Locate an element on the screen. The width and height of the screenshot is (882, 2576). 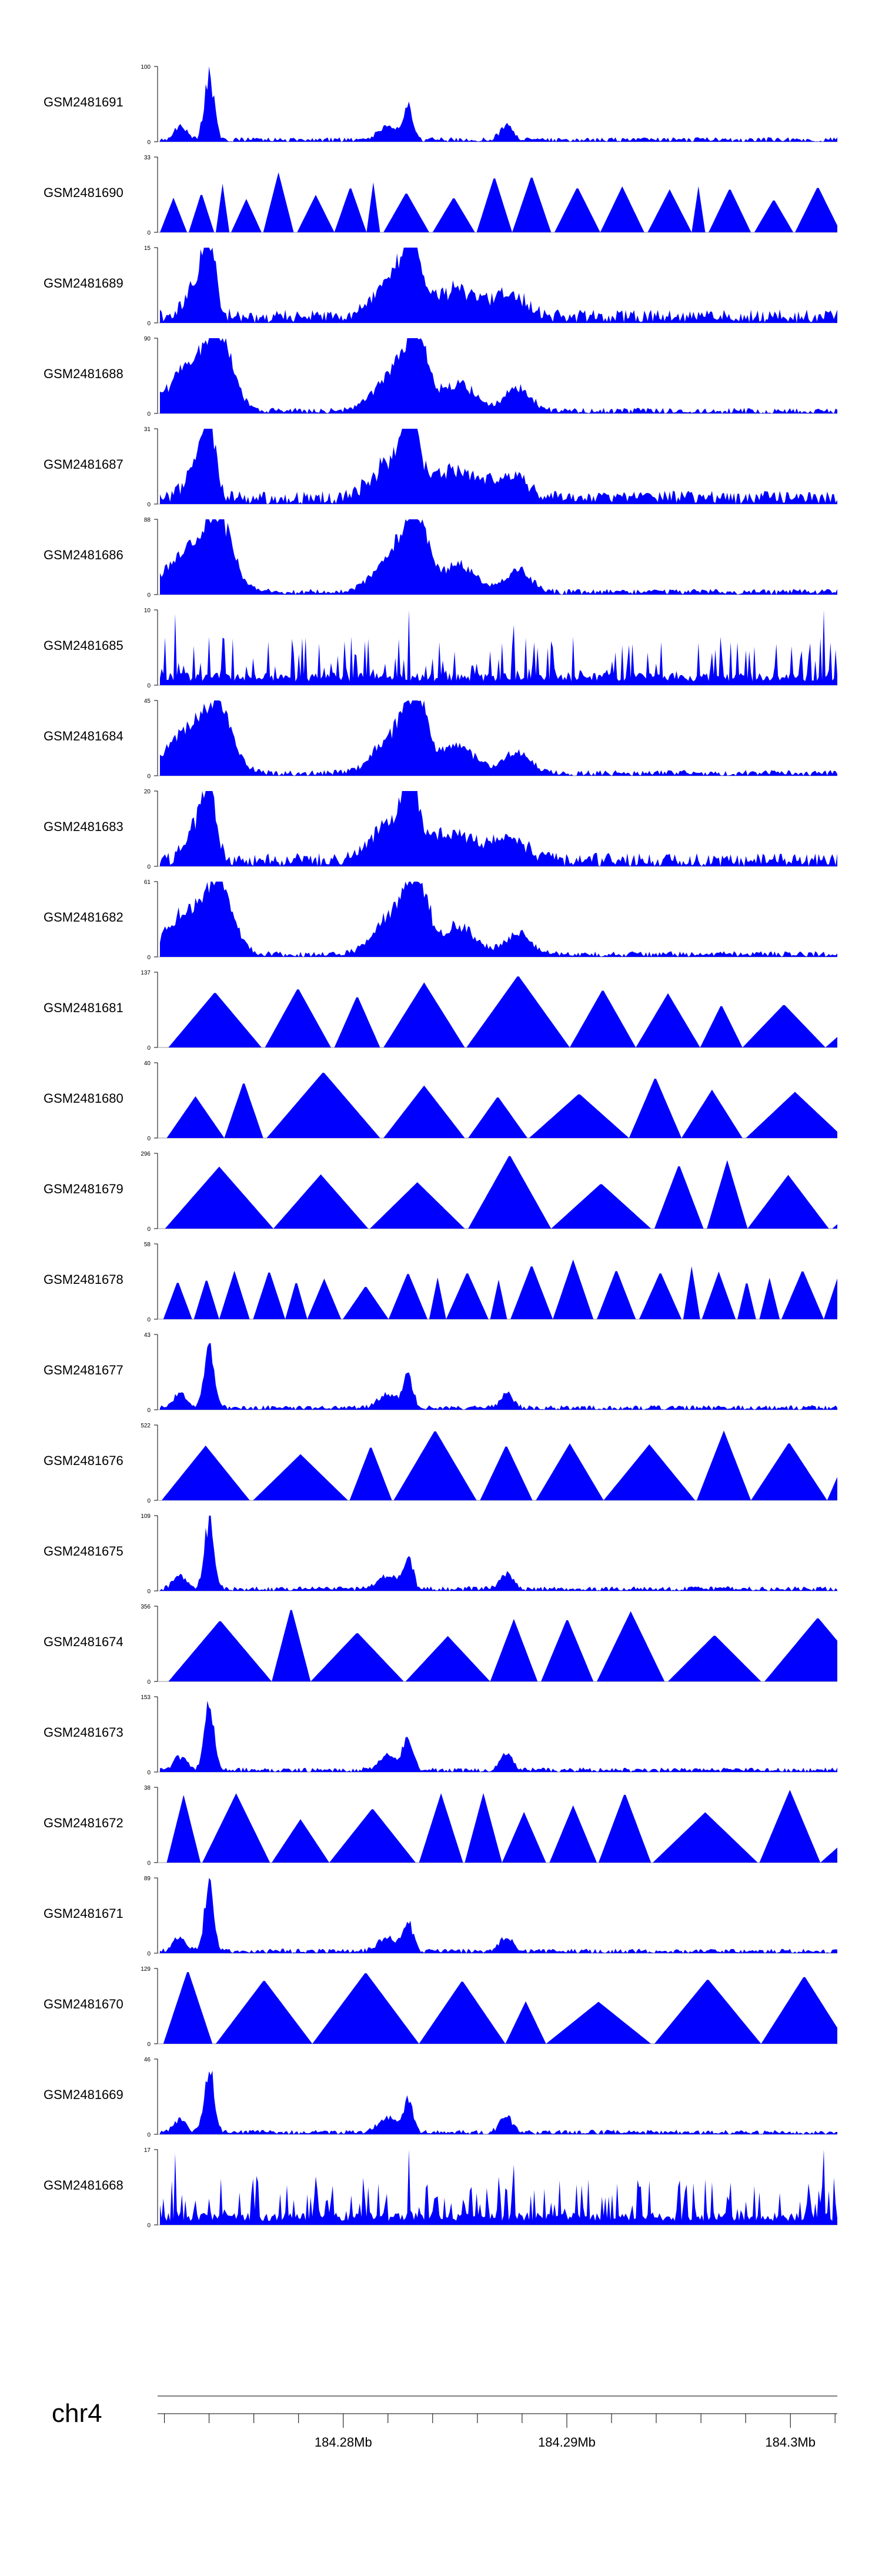
y-max-label: 33 is located at coordinates (147, 158).